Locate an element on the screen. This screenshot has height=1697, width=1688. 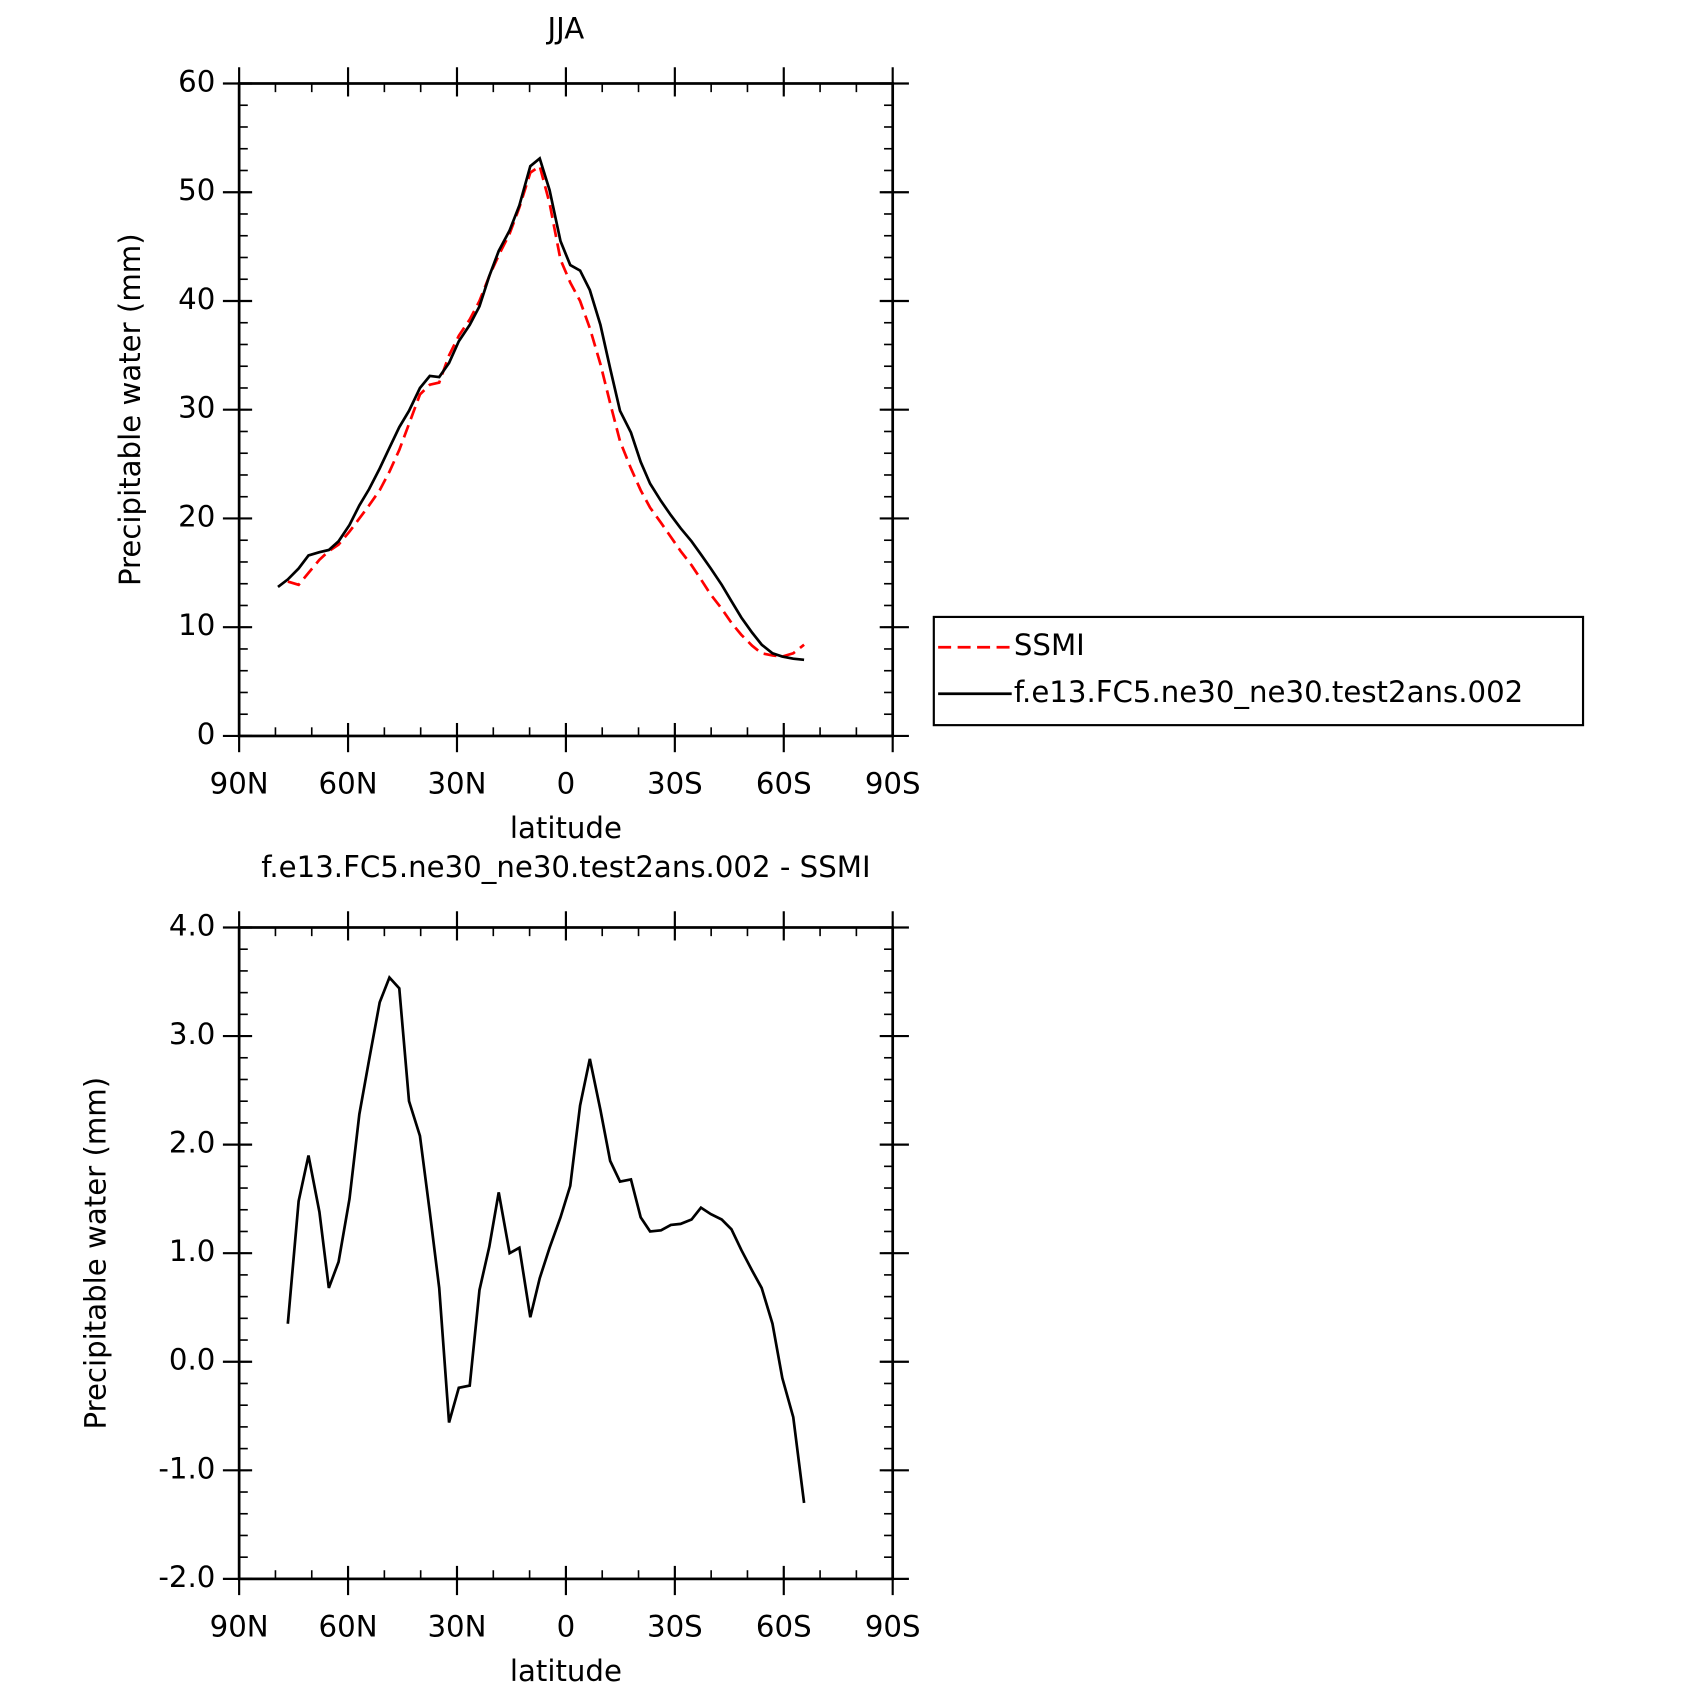
y-tick-label: 20 is located at coordinates (196, 516).